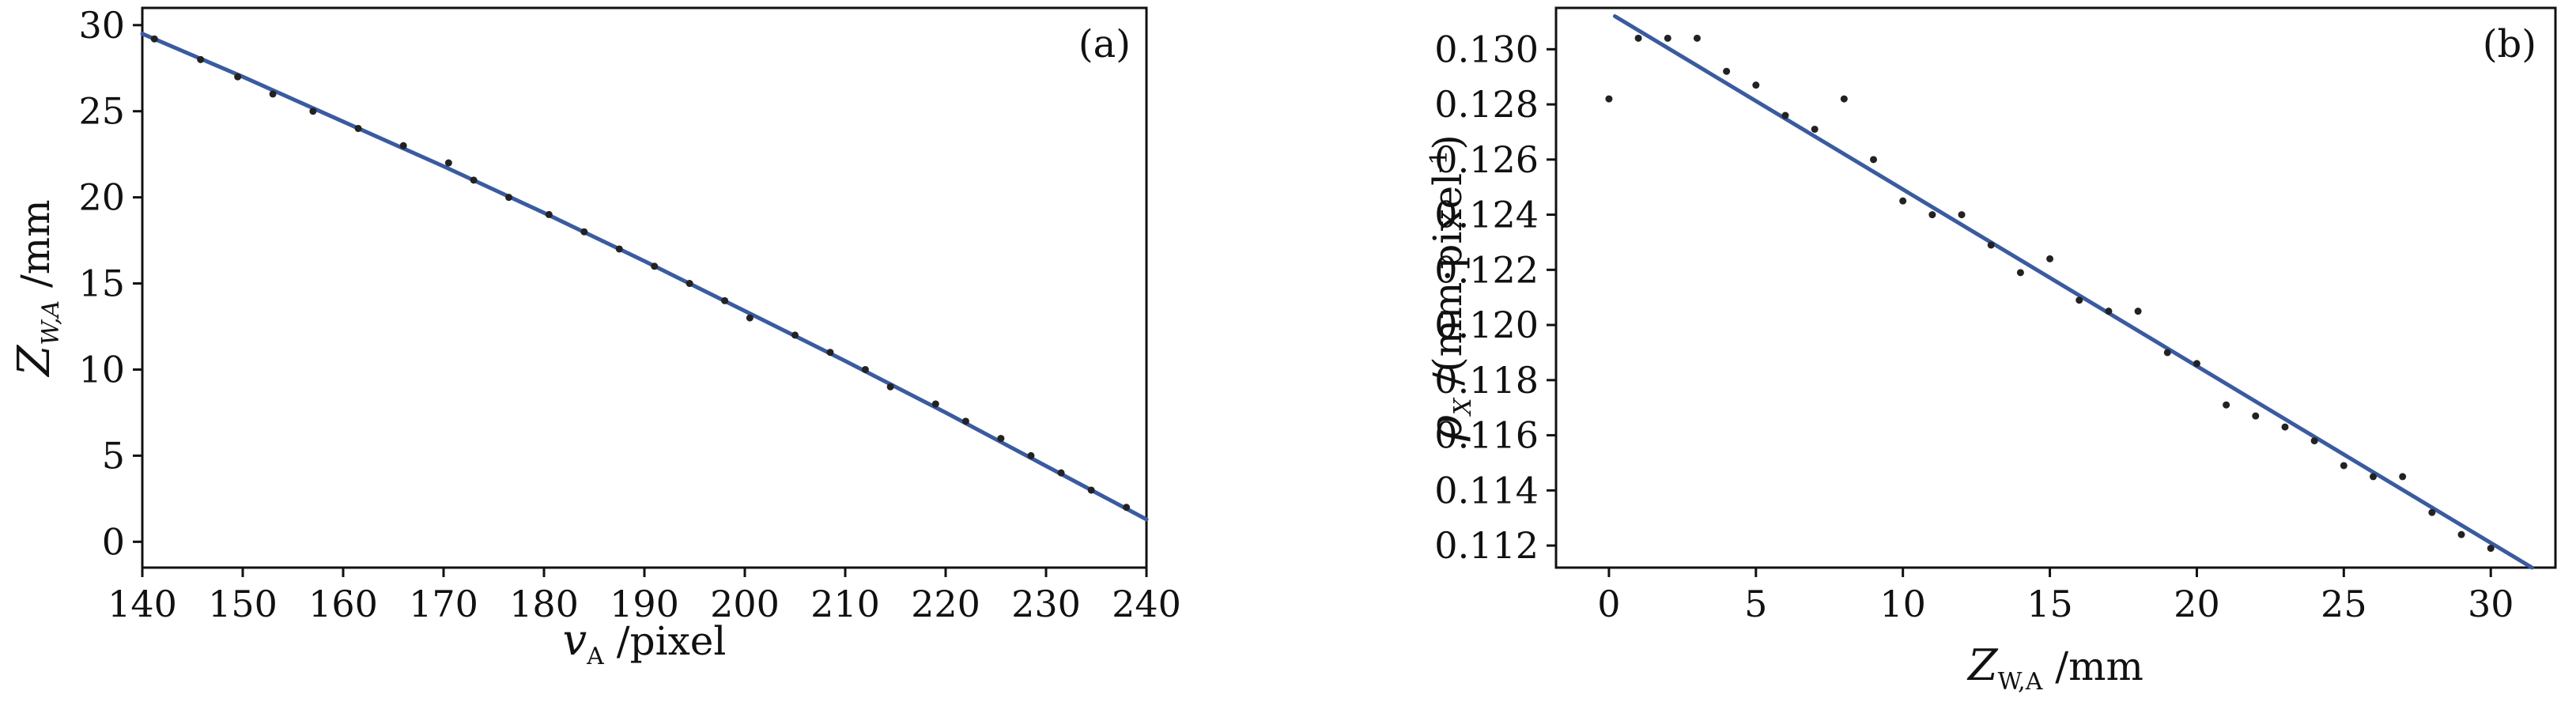  Describe the element at coordinates (1755, 604) in the screenshot. I see `x-tick-label-b: 5` at that location.